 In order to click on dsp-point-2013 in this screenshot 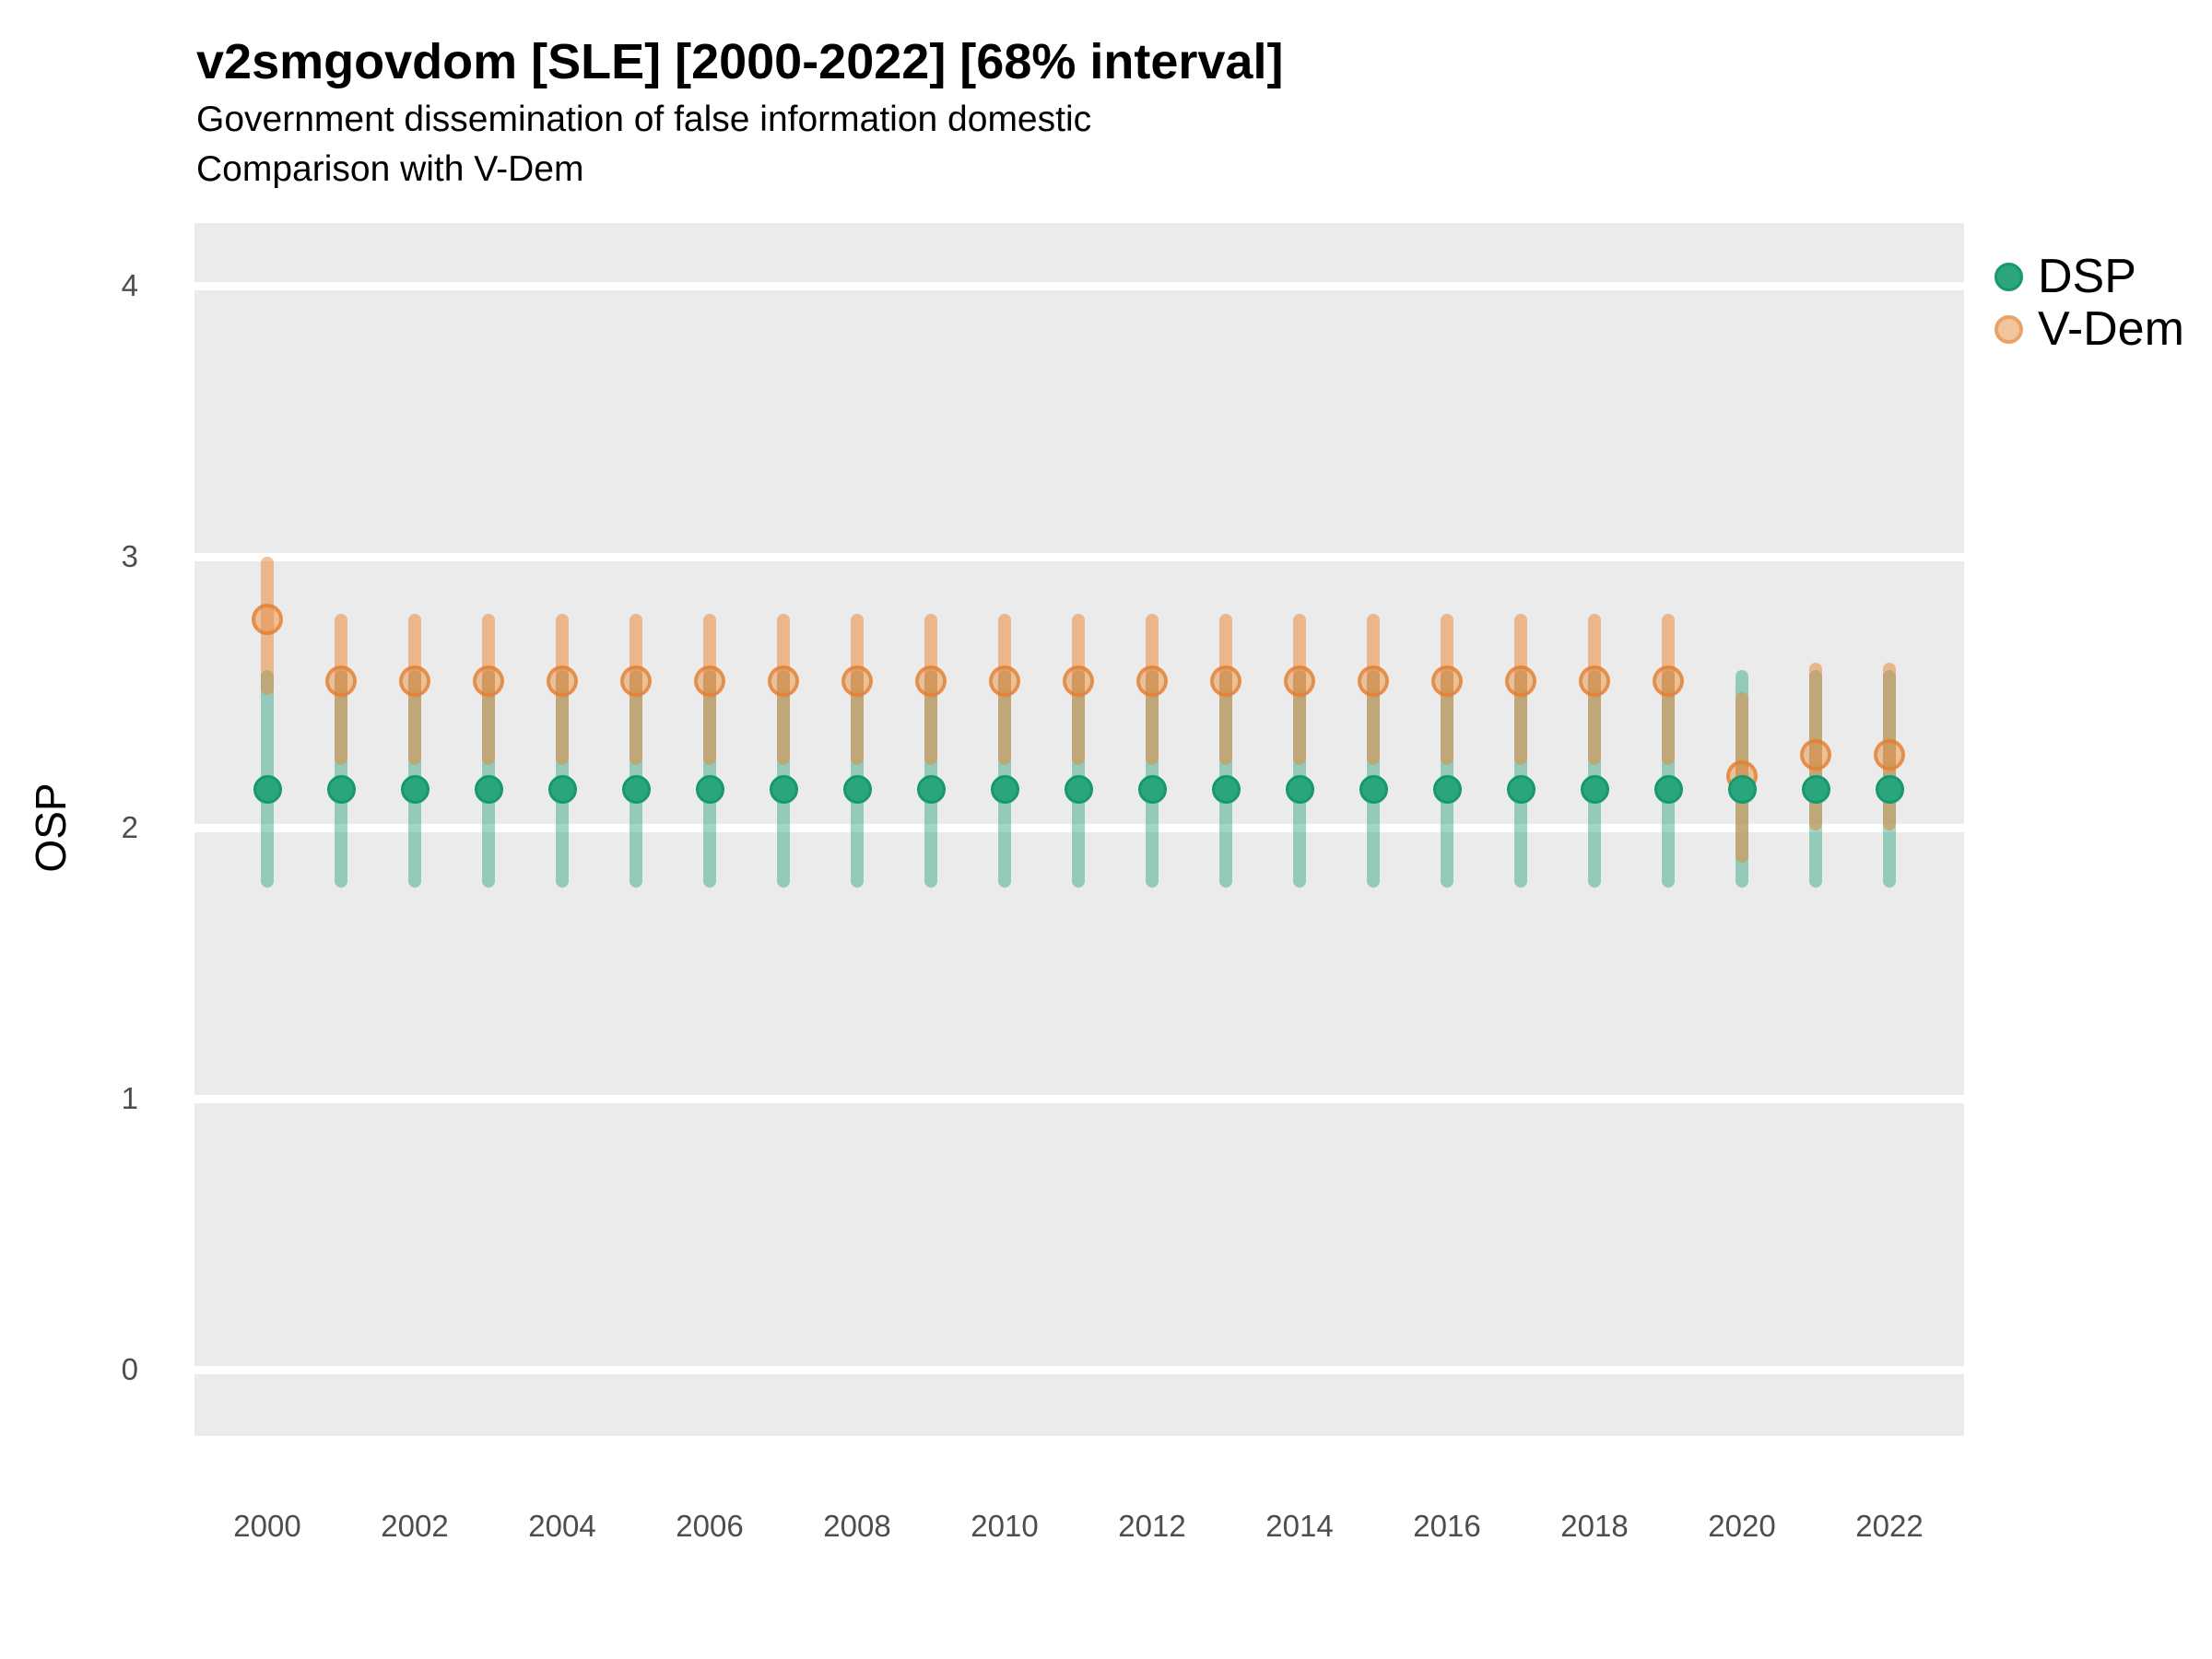, I will do `click(1226, 790)`.